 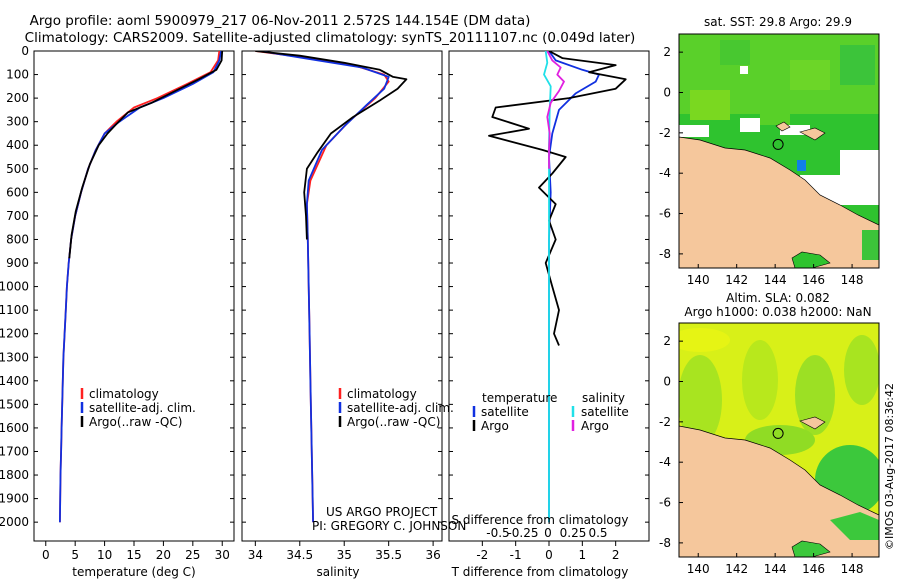 I want to click on depth-tick-label: 100, so click(x=17, y=75).